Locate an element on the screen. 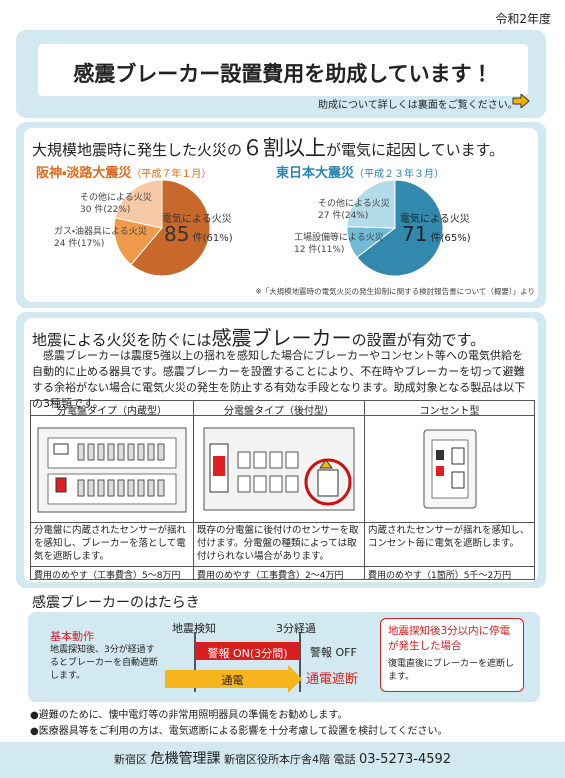 This screenshot has width=565, height=778. note: ●避難のために、懐中電灯等の非常用照明器具の準備をお勧めします。 is located at coordinates (189, 715).